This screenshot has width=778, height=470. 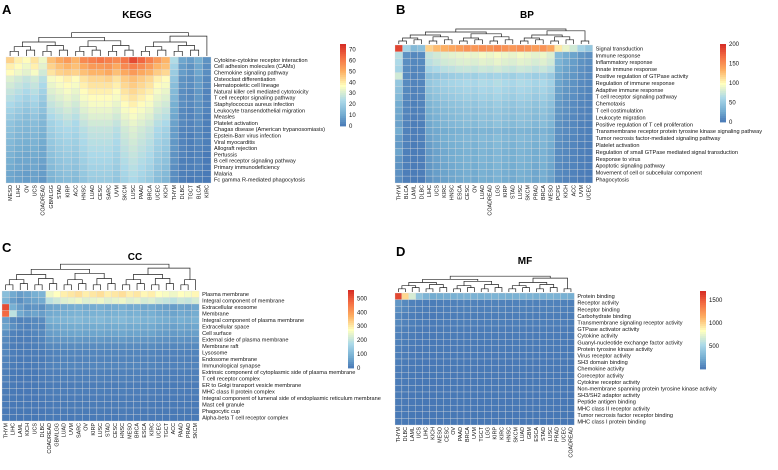 I want to click on column-label: LIHC, so click(x=14, y=429).